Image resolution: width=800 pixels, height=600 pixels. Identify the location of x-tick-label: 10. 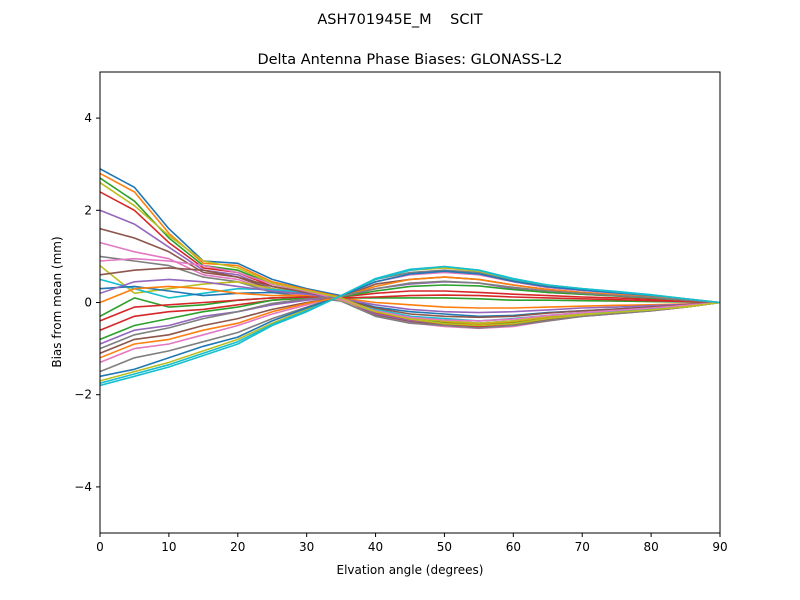
(168, 547).